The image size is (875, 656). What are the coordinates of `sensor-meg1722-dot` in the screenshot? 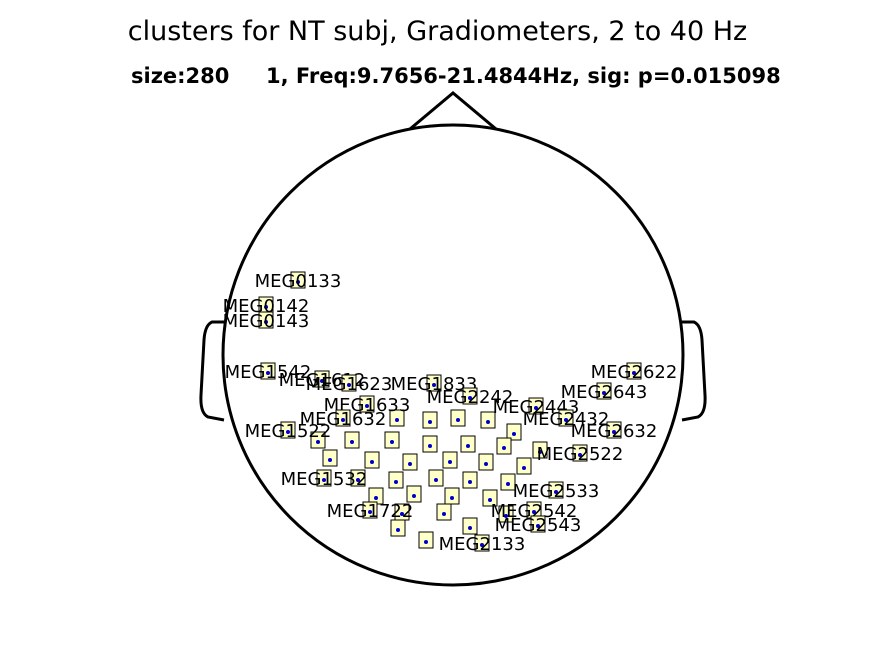 It's located at (370, 512).